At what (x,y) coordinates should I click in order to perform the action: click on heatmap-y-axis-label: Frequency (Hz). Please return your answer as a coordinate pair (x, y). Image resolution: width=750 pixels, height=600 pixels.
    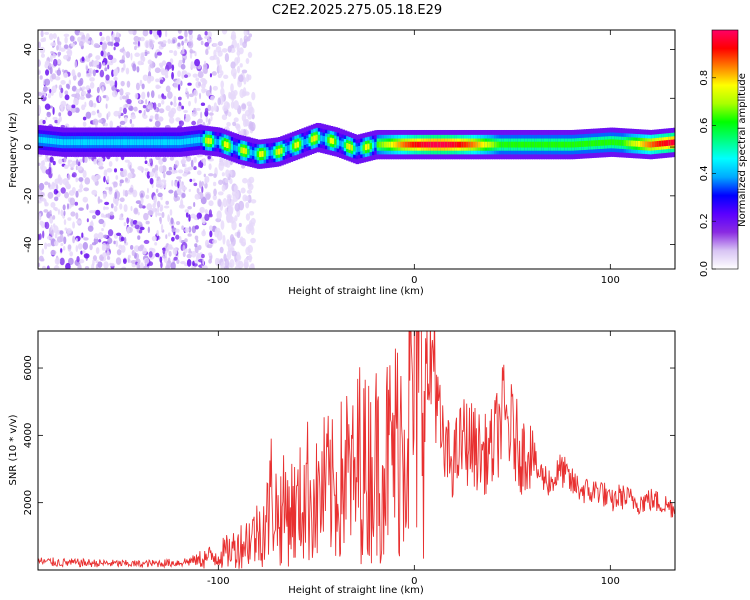
    Looking at the image, I should click on (13, 150).